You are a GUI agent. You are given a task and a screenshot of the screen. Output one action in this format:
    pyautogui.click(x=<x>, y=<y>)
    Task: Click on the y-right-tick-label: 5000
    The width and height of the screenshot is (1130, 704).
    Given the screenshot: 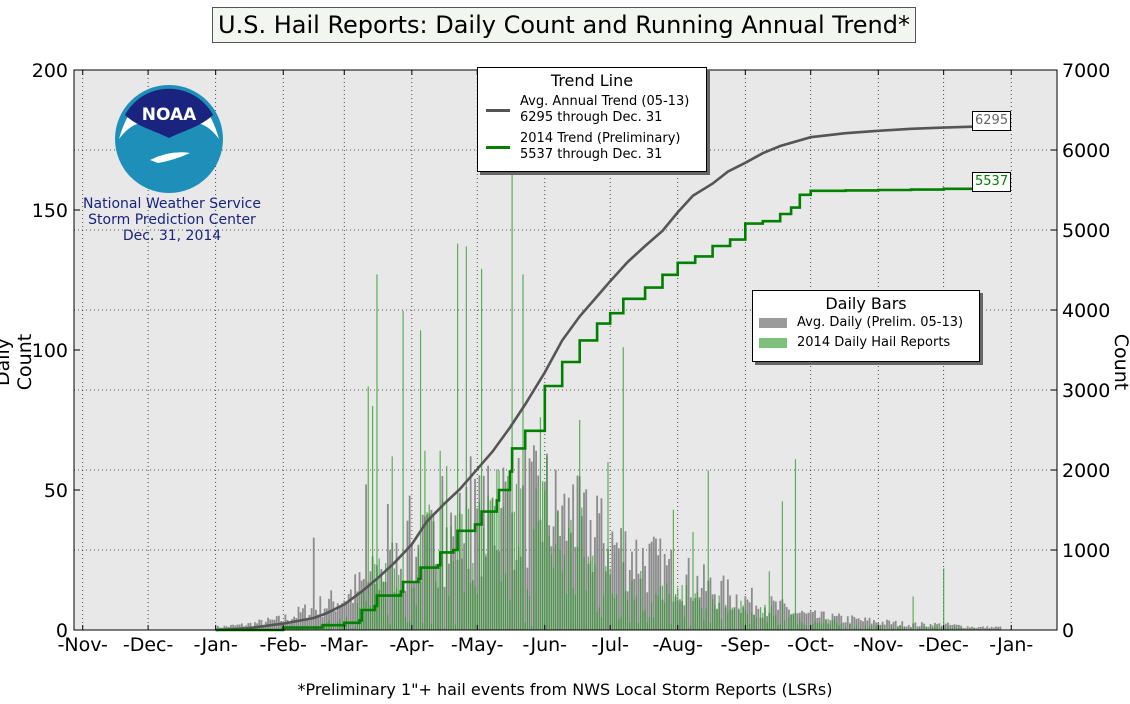 What is the action you would take?
    pyautogui.click(x=1086, y=231)
    